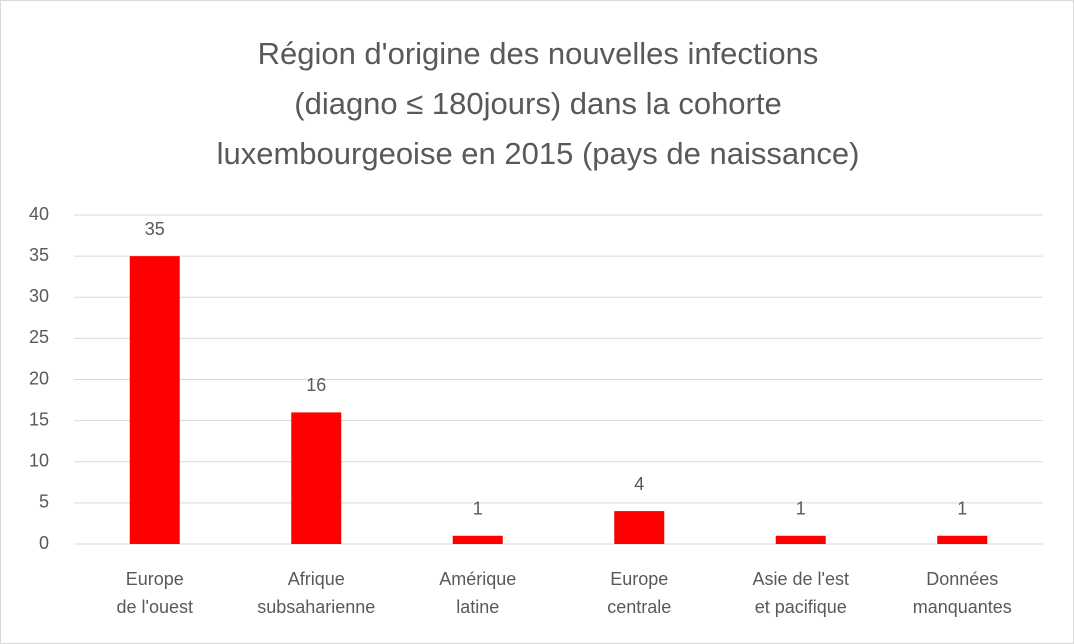 This screenshot has width=1074, height=644. What do you see at coordinates (316, 385) in the screenshot?
I see `data-label: 16` at bounding box center [316, 385].